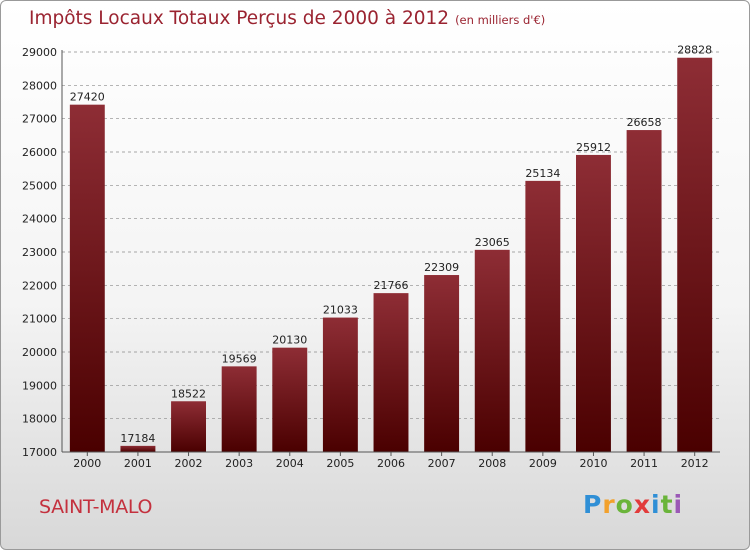  I want to click on logo-letter: o, so click(624, 504).